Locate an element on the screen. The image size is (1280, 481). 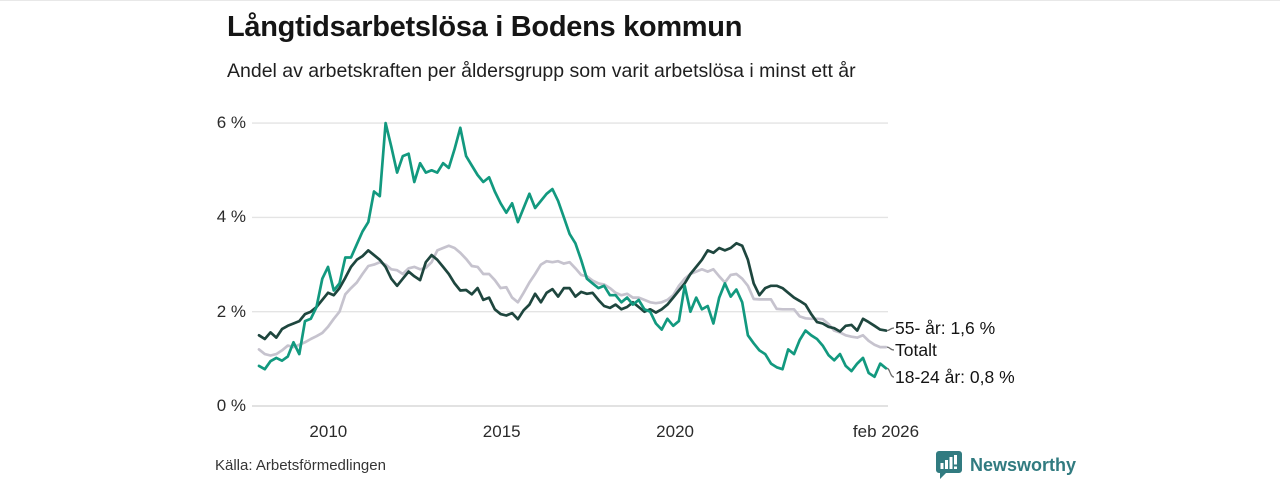
newsworthy-bar-chart-bubble-icon is located at coordinates (949, 465).